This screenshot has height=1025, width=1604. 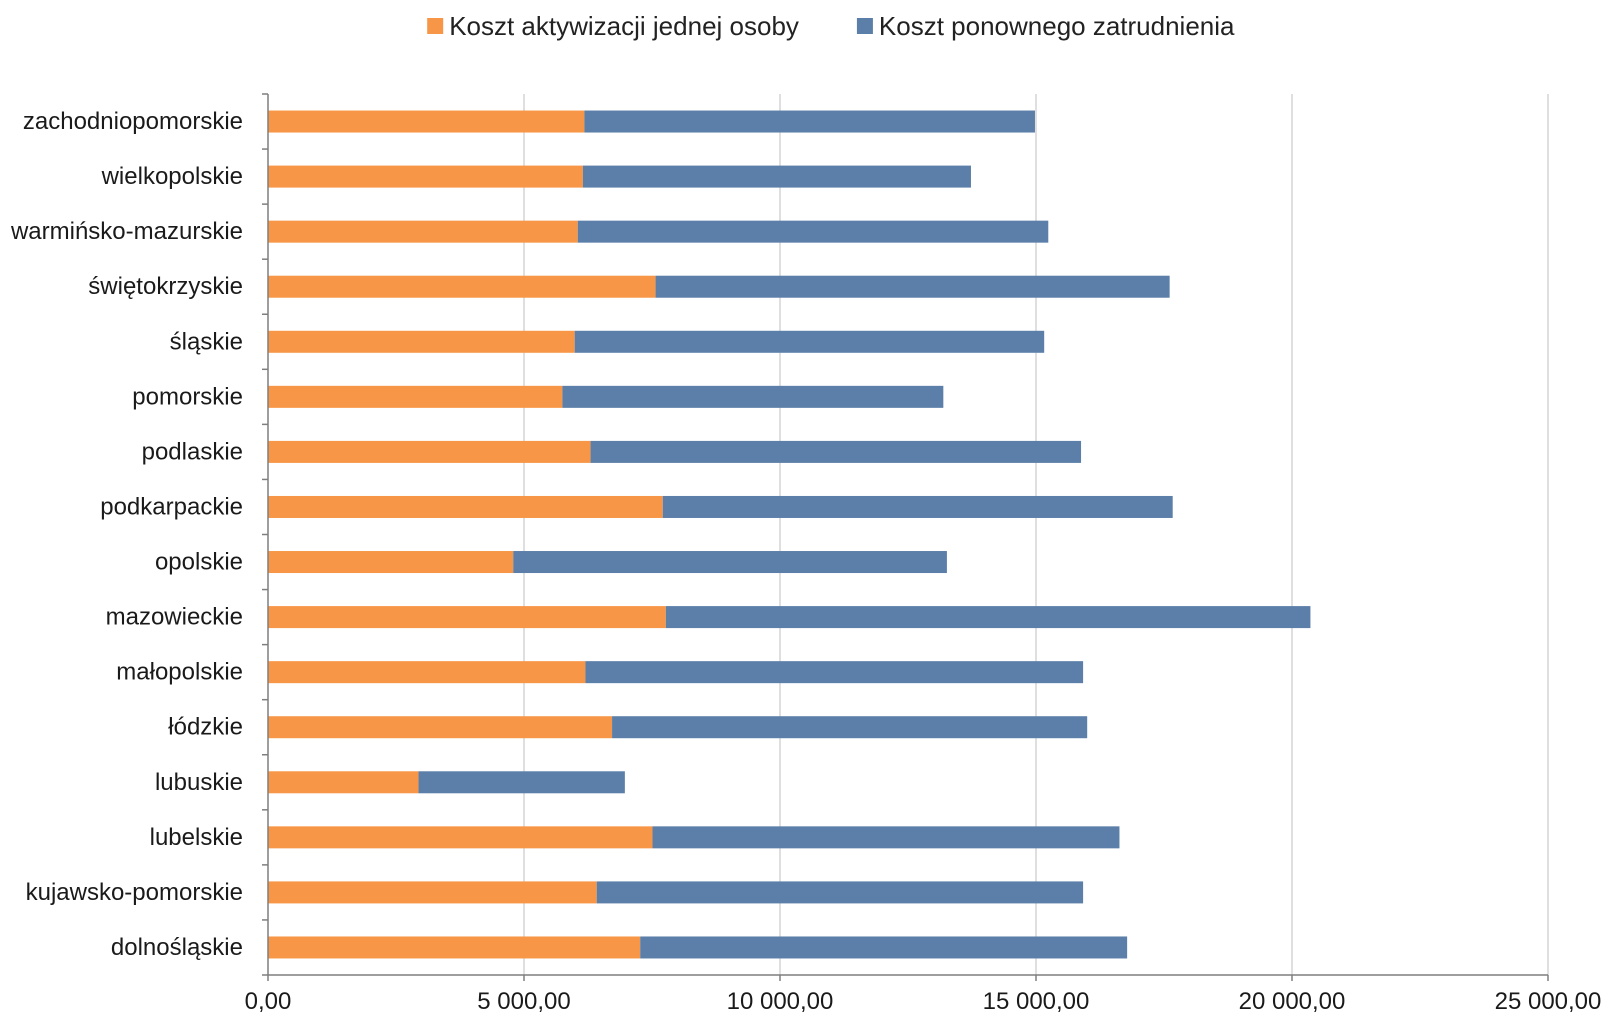 What do you see at coordinates (192, 451) in the screenshot?
I see `category-label-6: podlaskie` at bounding box center [192, 451].